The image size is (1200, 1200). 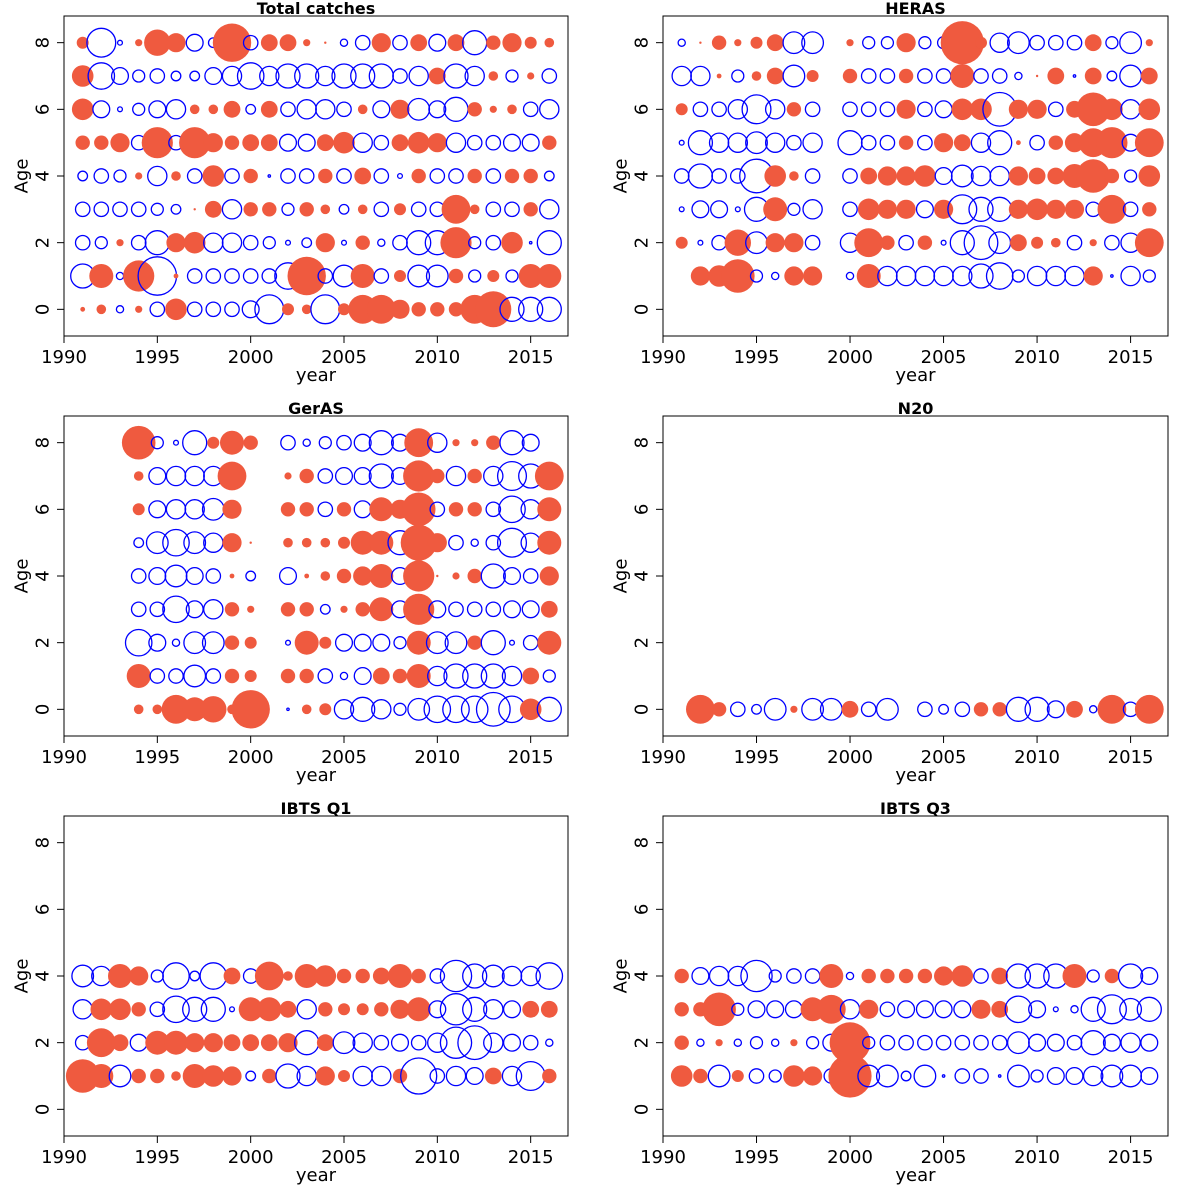 What do you see at coordinates (1131, 757) in the screenshot?
I see `x-tick-label: 2015` at bounding box center [1131, 757].